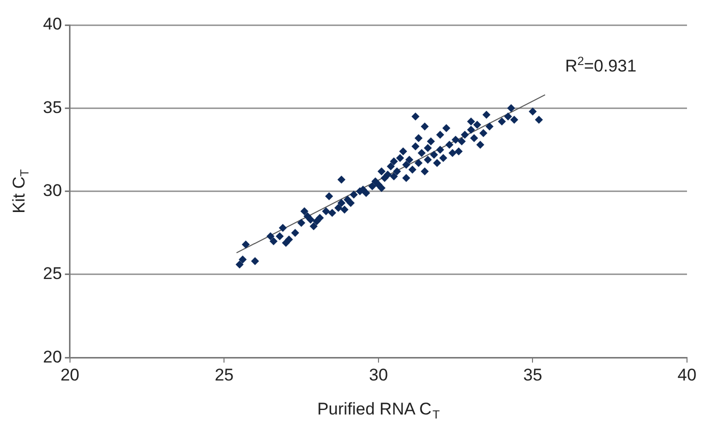  What do you see at coordinates (532, 374) in the screenshot?
I see `x-tick-label: 35` at bounding box center [532, 374].